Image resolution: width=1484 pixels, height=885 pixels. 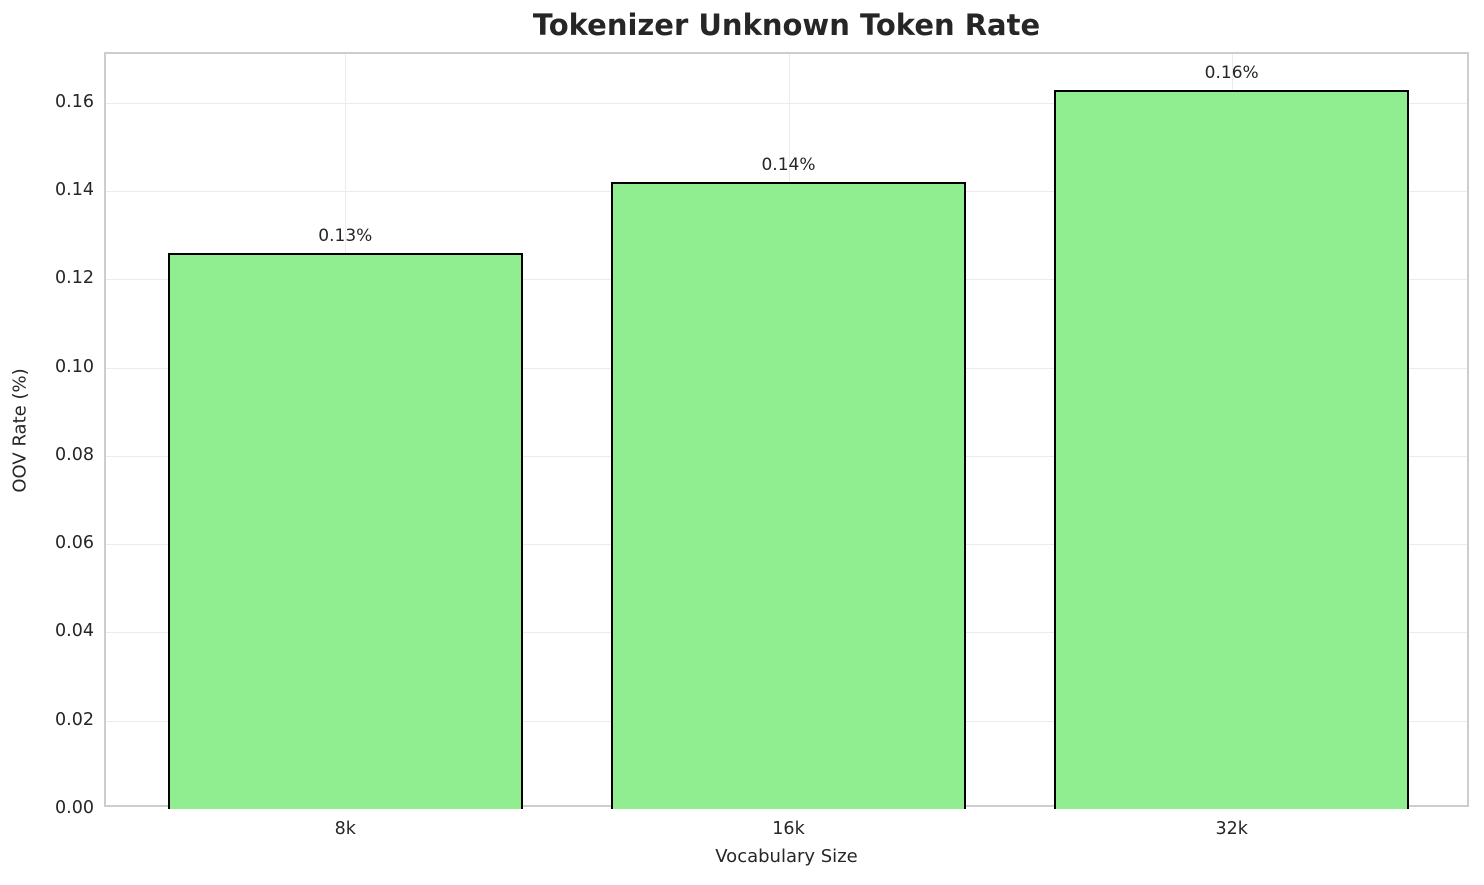 What do you see at coordinates (786, 25) in the screenshot?
I see `chart-title: Tokenizer Unknown Token Rate` at bounding box center [786, 25].